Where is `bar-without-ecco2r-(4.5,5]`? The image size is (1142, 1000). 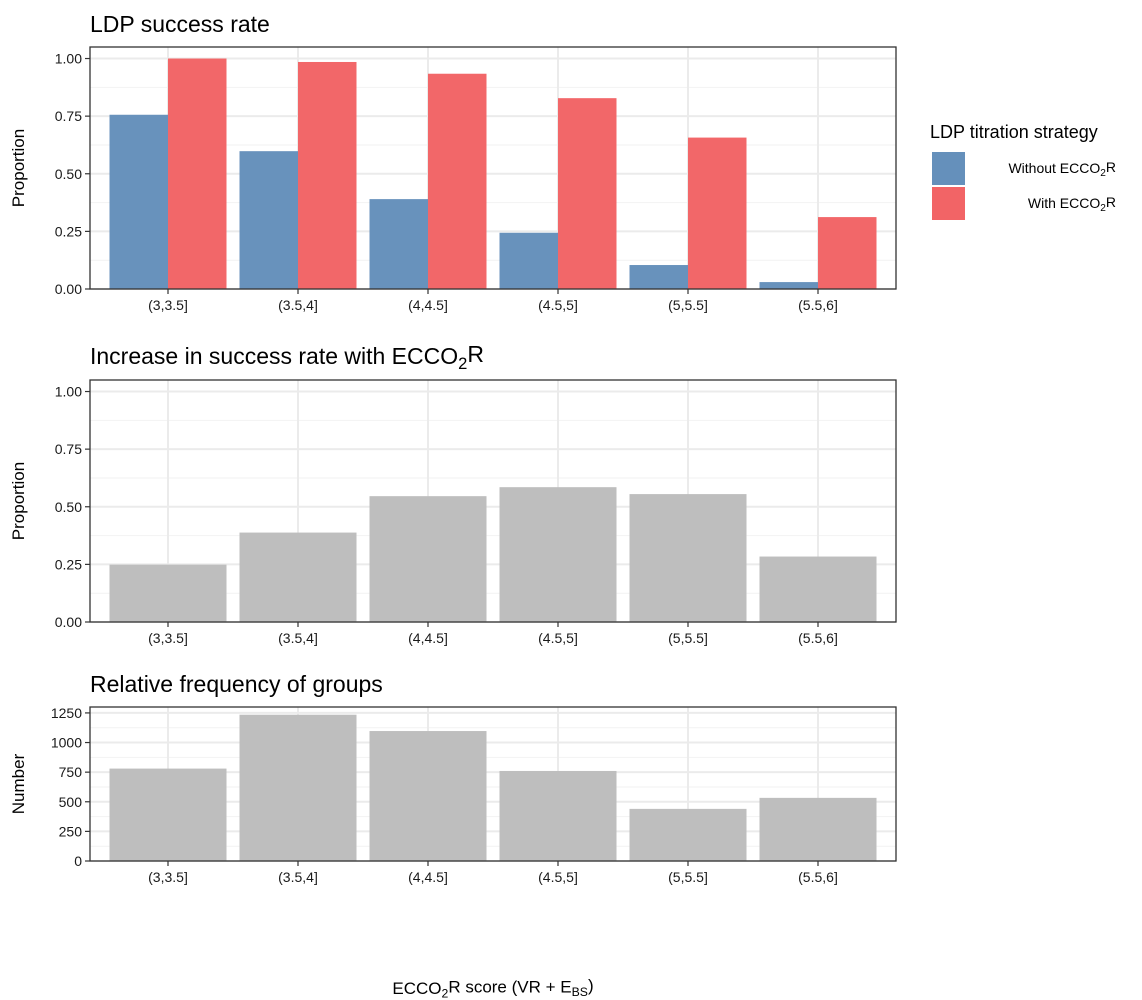 bar-without-ecco2r-(4.5,5] is located at coordinates (528, 260).